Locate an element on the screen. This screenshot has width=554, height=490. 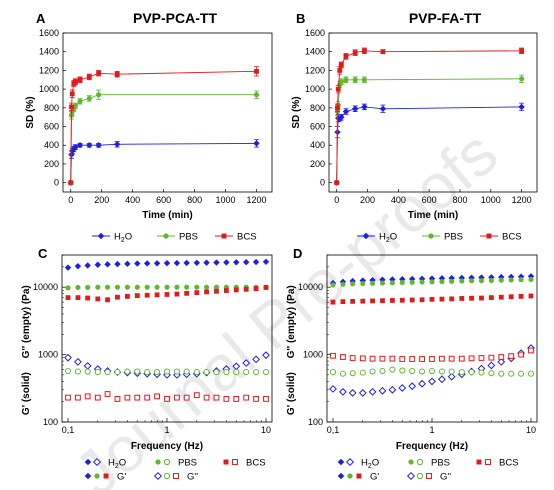
plot-frame is located at coordinates (167, 112).